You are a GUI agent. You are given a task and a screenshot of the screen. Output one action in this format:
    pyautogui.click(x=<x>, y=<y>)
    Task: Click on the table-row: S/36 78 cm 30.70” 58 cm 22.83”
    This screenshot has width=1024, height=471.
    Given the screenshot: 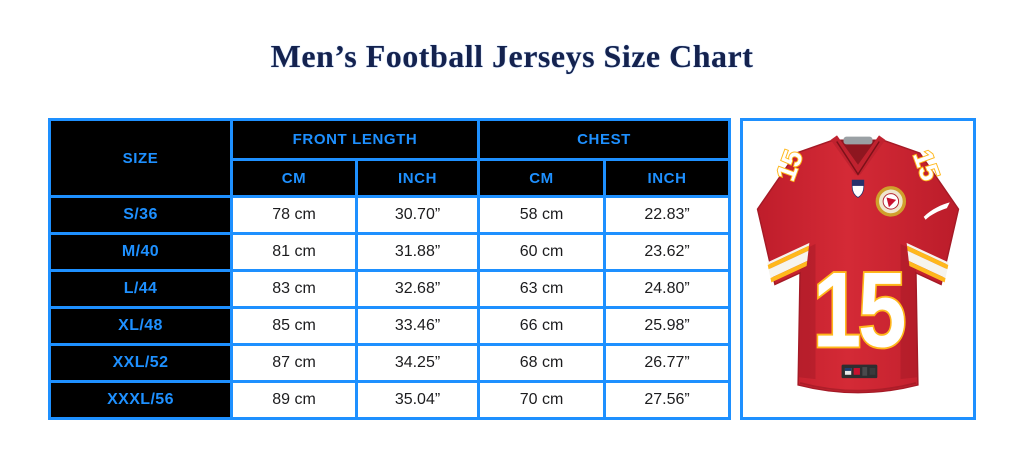 What is the action you would take?
    pyautogui.click(x=390, y=215)
    